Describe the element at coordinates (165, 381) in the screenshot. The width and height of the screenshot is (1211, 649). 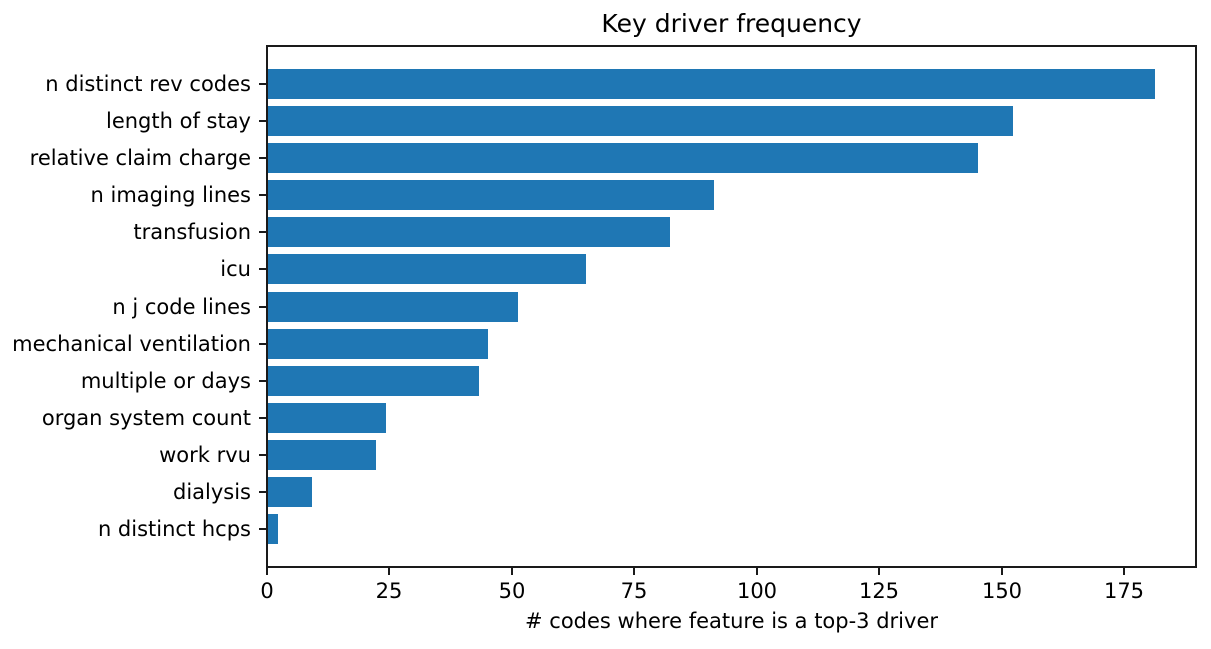
I see `y-axis-label: multiple or days` at that location.